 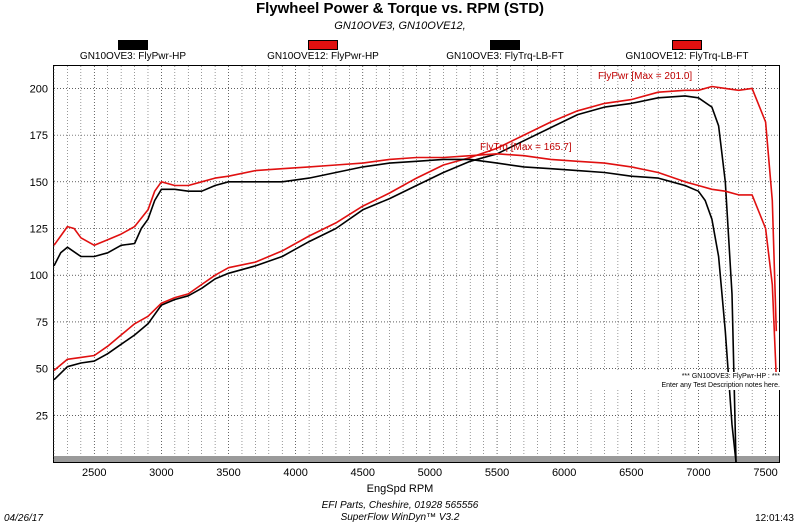 I want to click on x-tick-label: 4500, so click(x=363, y=473).